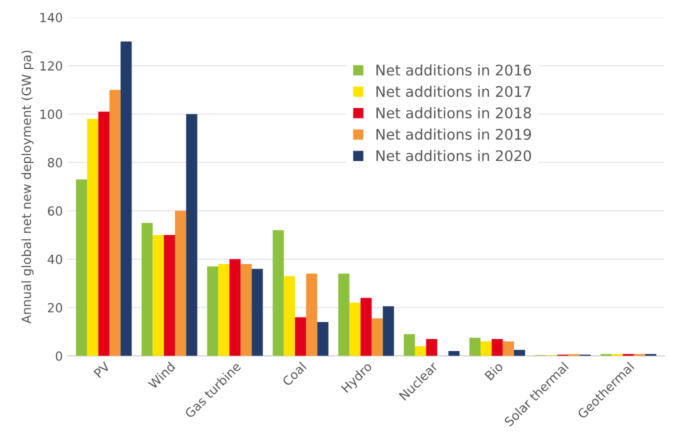 Image resolution: width=678 pixels, height=434 pixels. What do you see at coordinates (102, 369) in the screenshot?
I see `x-tick-label: PV` at bounding box center [102, 369].